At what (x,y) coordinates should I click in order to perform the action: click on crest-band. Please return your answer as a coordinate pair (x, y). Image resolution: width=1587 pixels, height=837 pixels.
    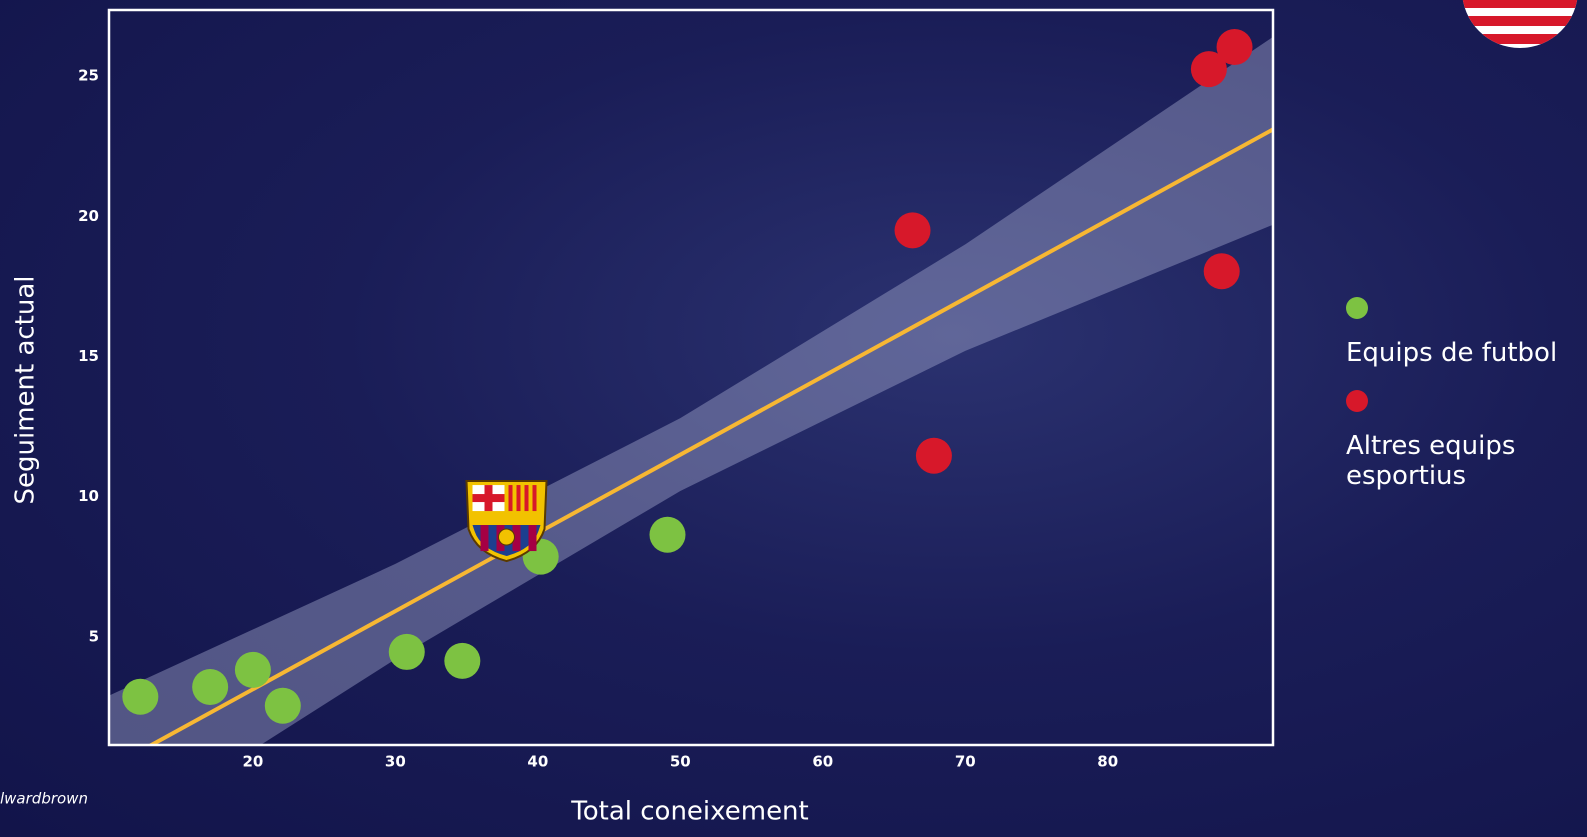
    Looking at the image, I should click on (506, 518).